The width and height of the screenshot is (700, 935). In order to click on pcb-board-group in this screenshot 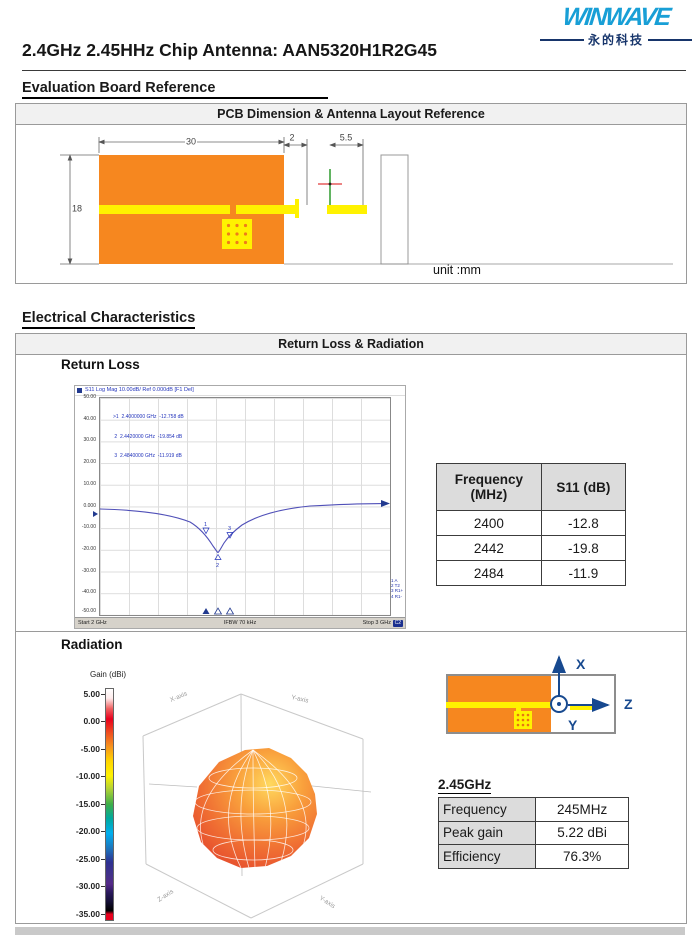, I will do `click(254, 209)`.